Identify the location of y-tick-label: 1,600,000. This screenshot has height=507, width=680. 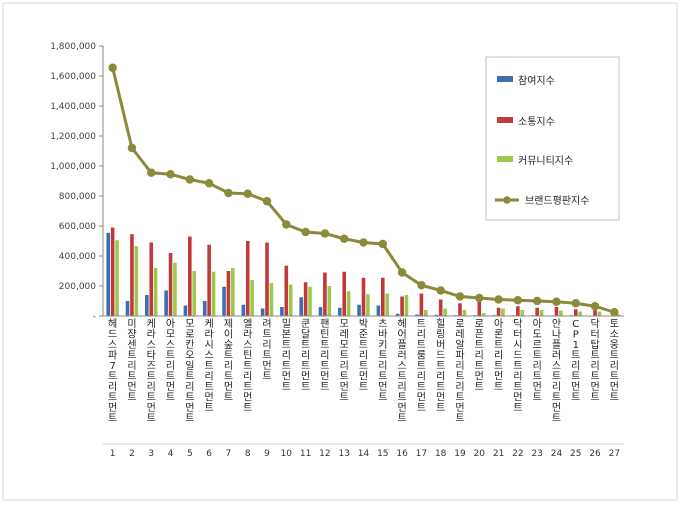
(73, 77).